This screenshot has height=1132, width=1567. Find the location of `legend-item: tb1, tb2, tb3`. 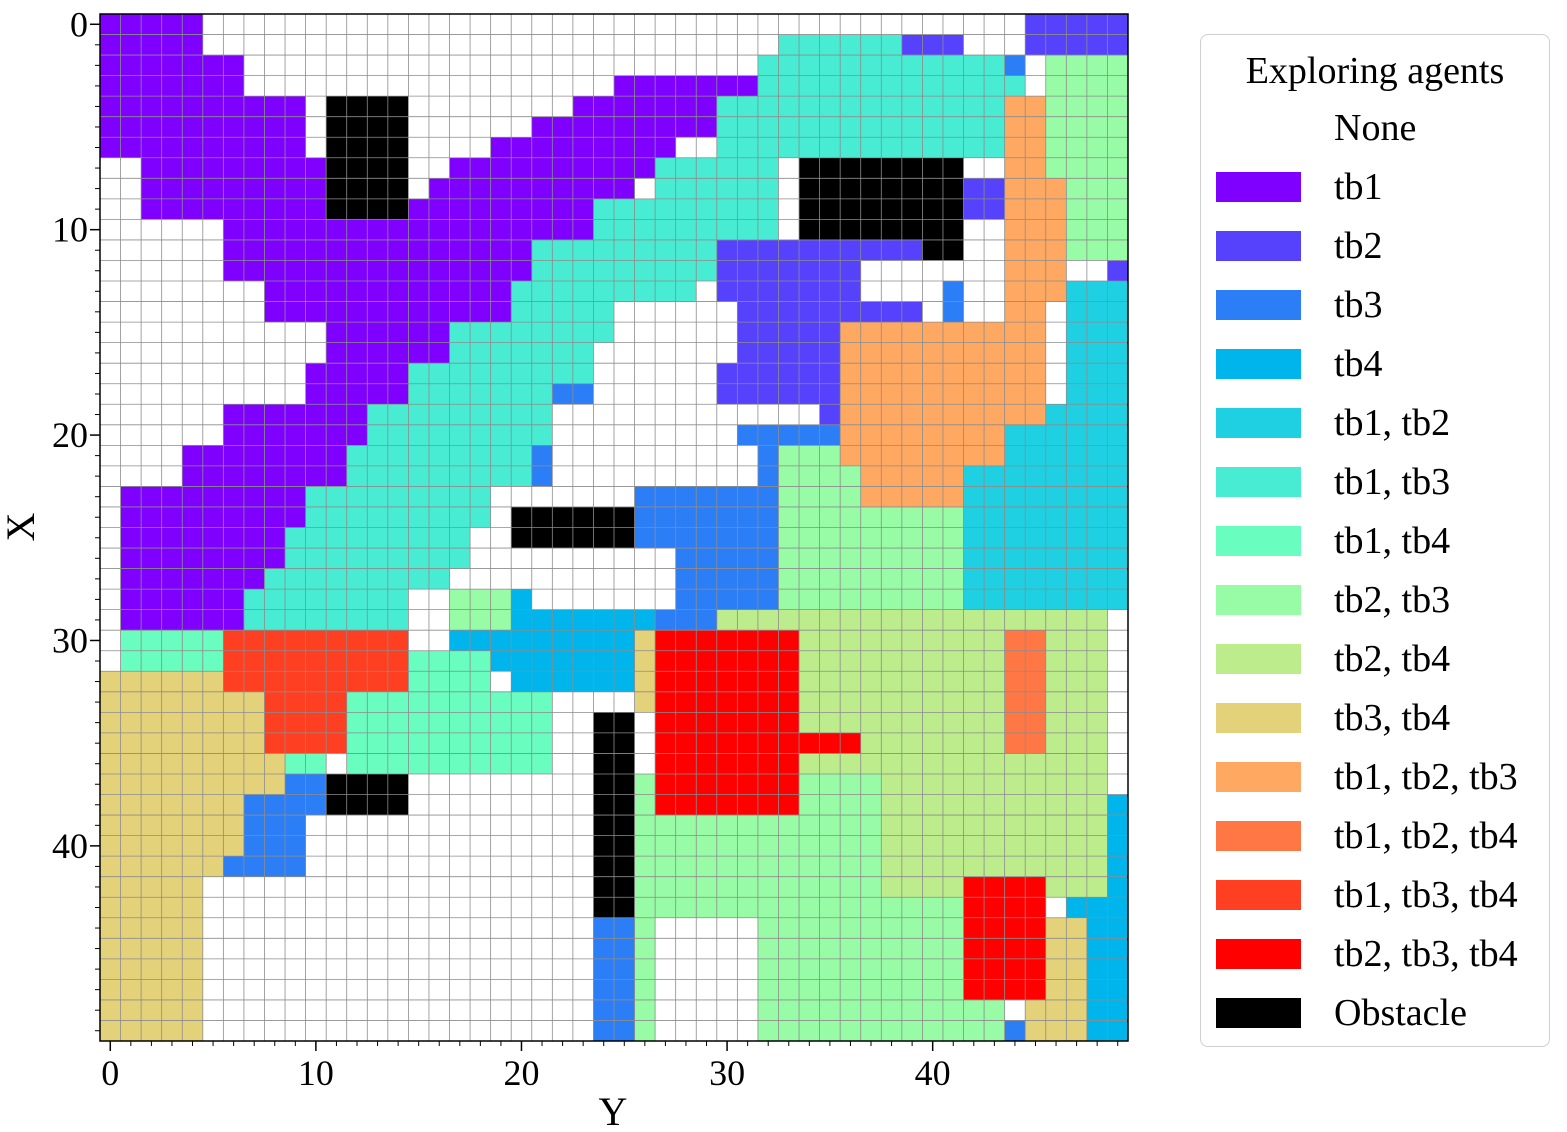

legend-item: tb1, tb2, tb3 is located at coordinates (1375, 777).